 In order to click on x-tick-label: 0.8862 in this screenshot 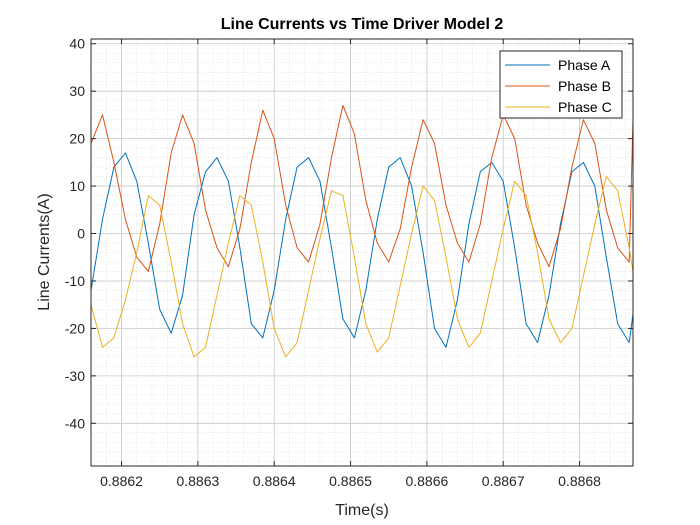, I will do `click(121, 481)`.